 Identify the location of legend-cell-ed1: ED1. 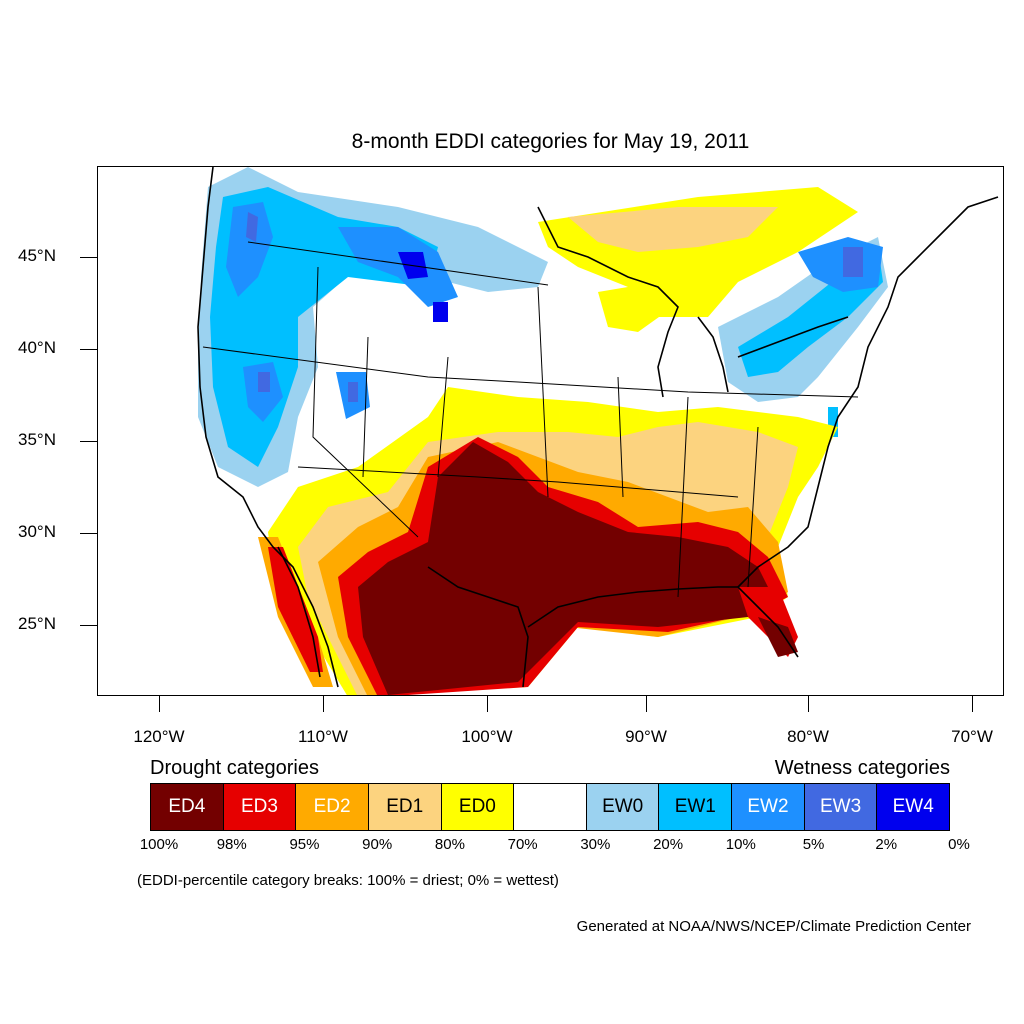
(405, 807).